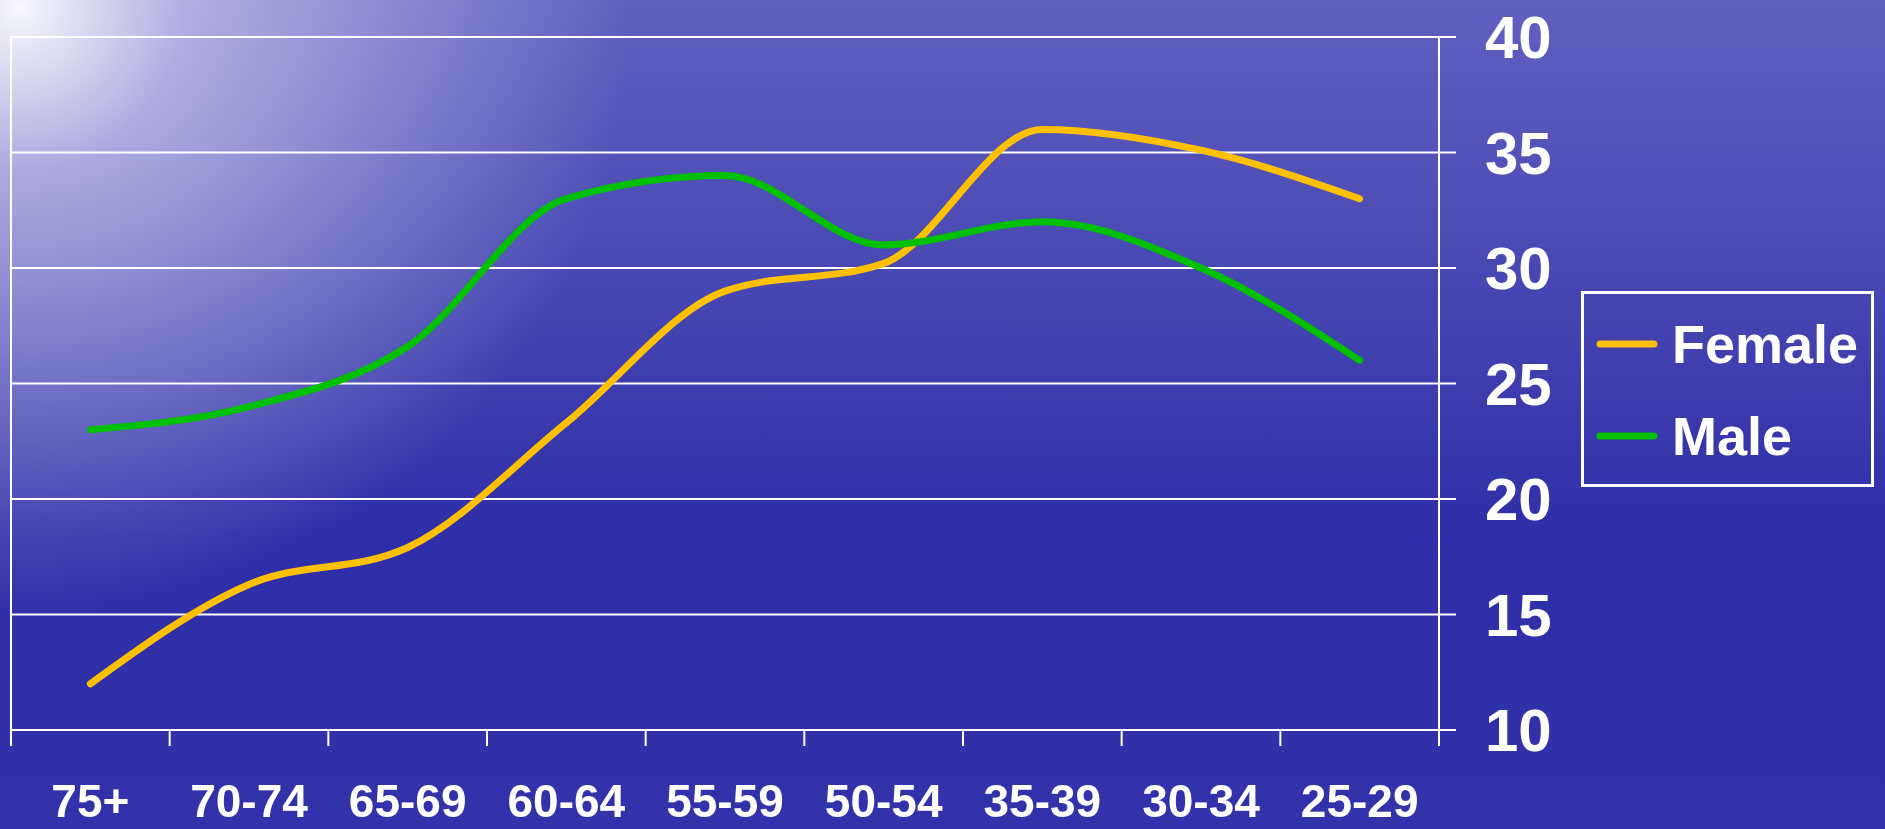 The height and width of the screenshot is (829, 1885). What do you see at coordinates (566, 801) in the screenshot?
I see `x-tick-label: 60-64` at bounding box center [566, 801].